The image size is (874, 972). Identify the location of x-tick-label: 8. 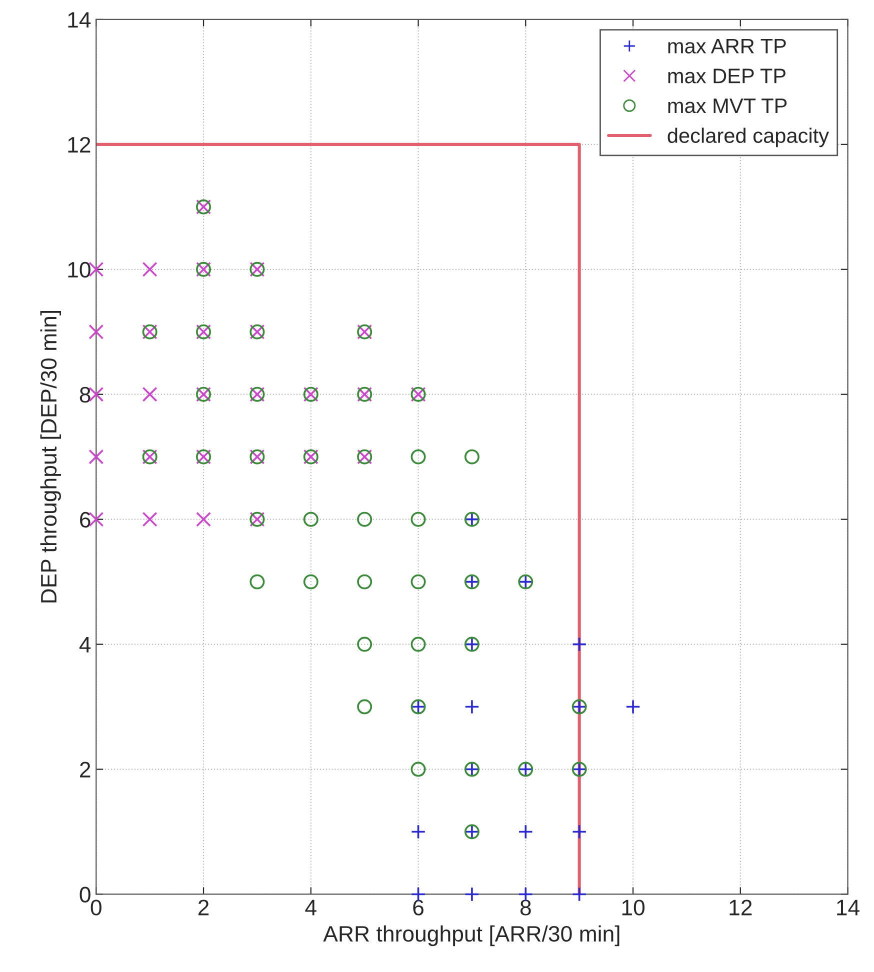
(525, 908).